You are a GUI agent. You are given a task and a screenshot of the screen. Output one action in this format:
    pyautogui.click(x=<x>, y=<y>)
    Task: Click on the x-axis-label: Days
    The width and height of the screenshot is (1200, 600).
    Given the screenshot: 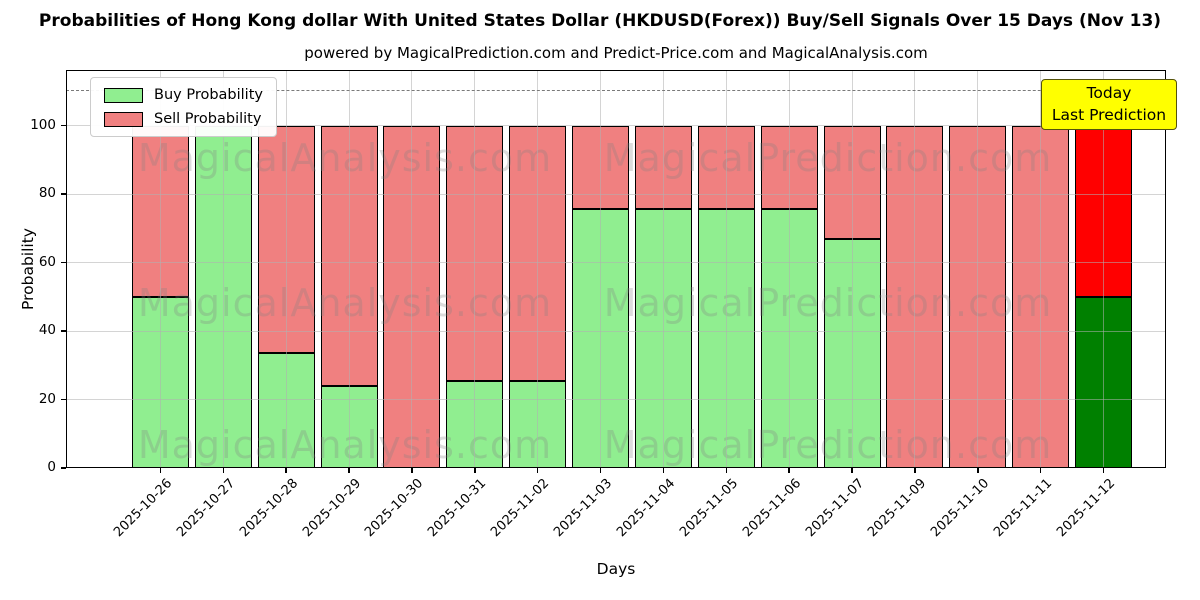 What is the action you would take?
    pyautogui.click(x=616, y=569)
    